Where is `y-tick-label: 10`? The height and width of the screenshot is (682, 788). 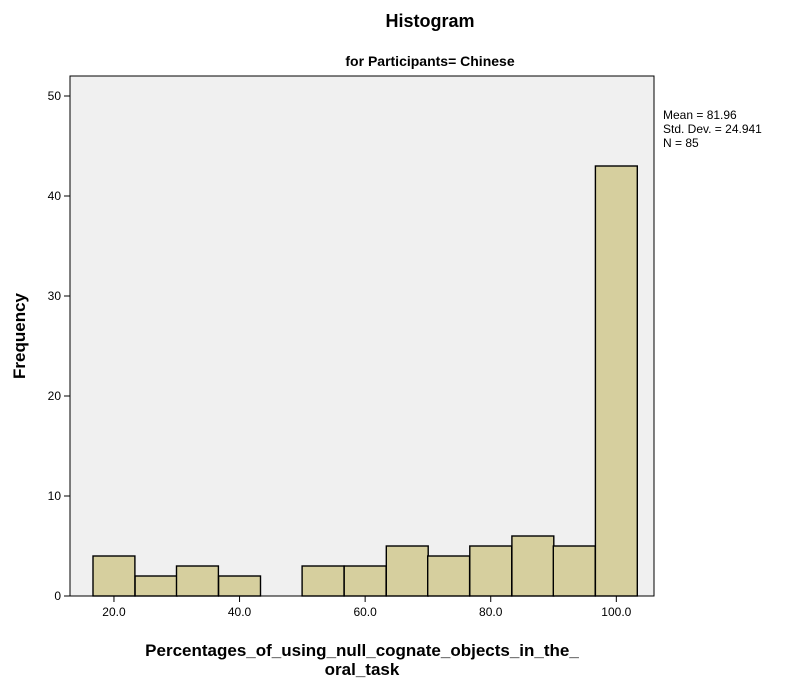
y-tick-label: 10 is located at coordinates (55, 496).